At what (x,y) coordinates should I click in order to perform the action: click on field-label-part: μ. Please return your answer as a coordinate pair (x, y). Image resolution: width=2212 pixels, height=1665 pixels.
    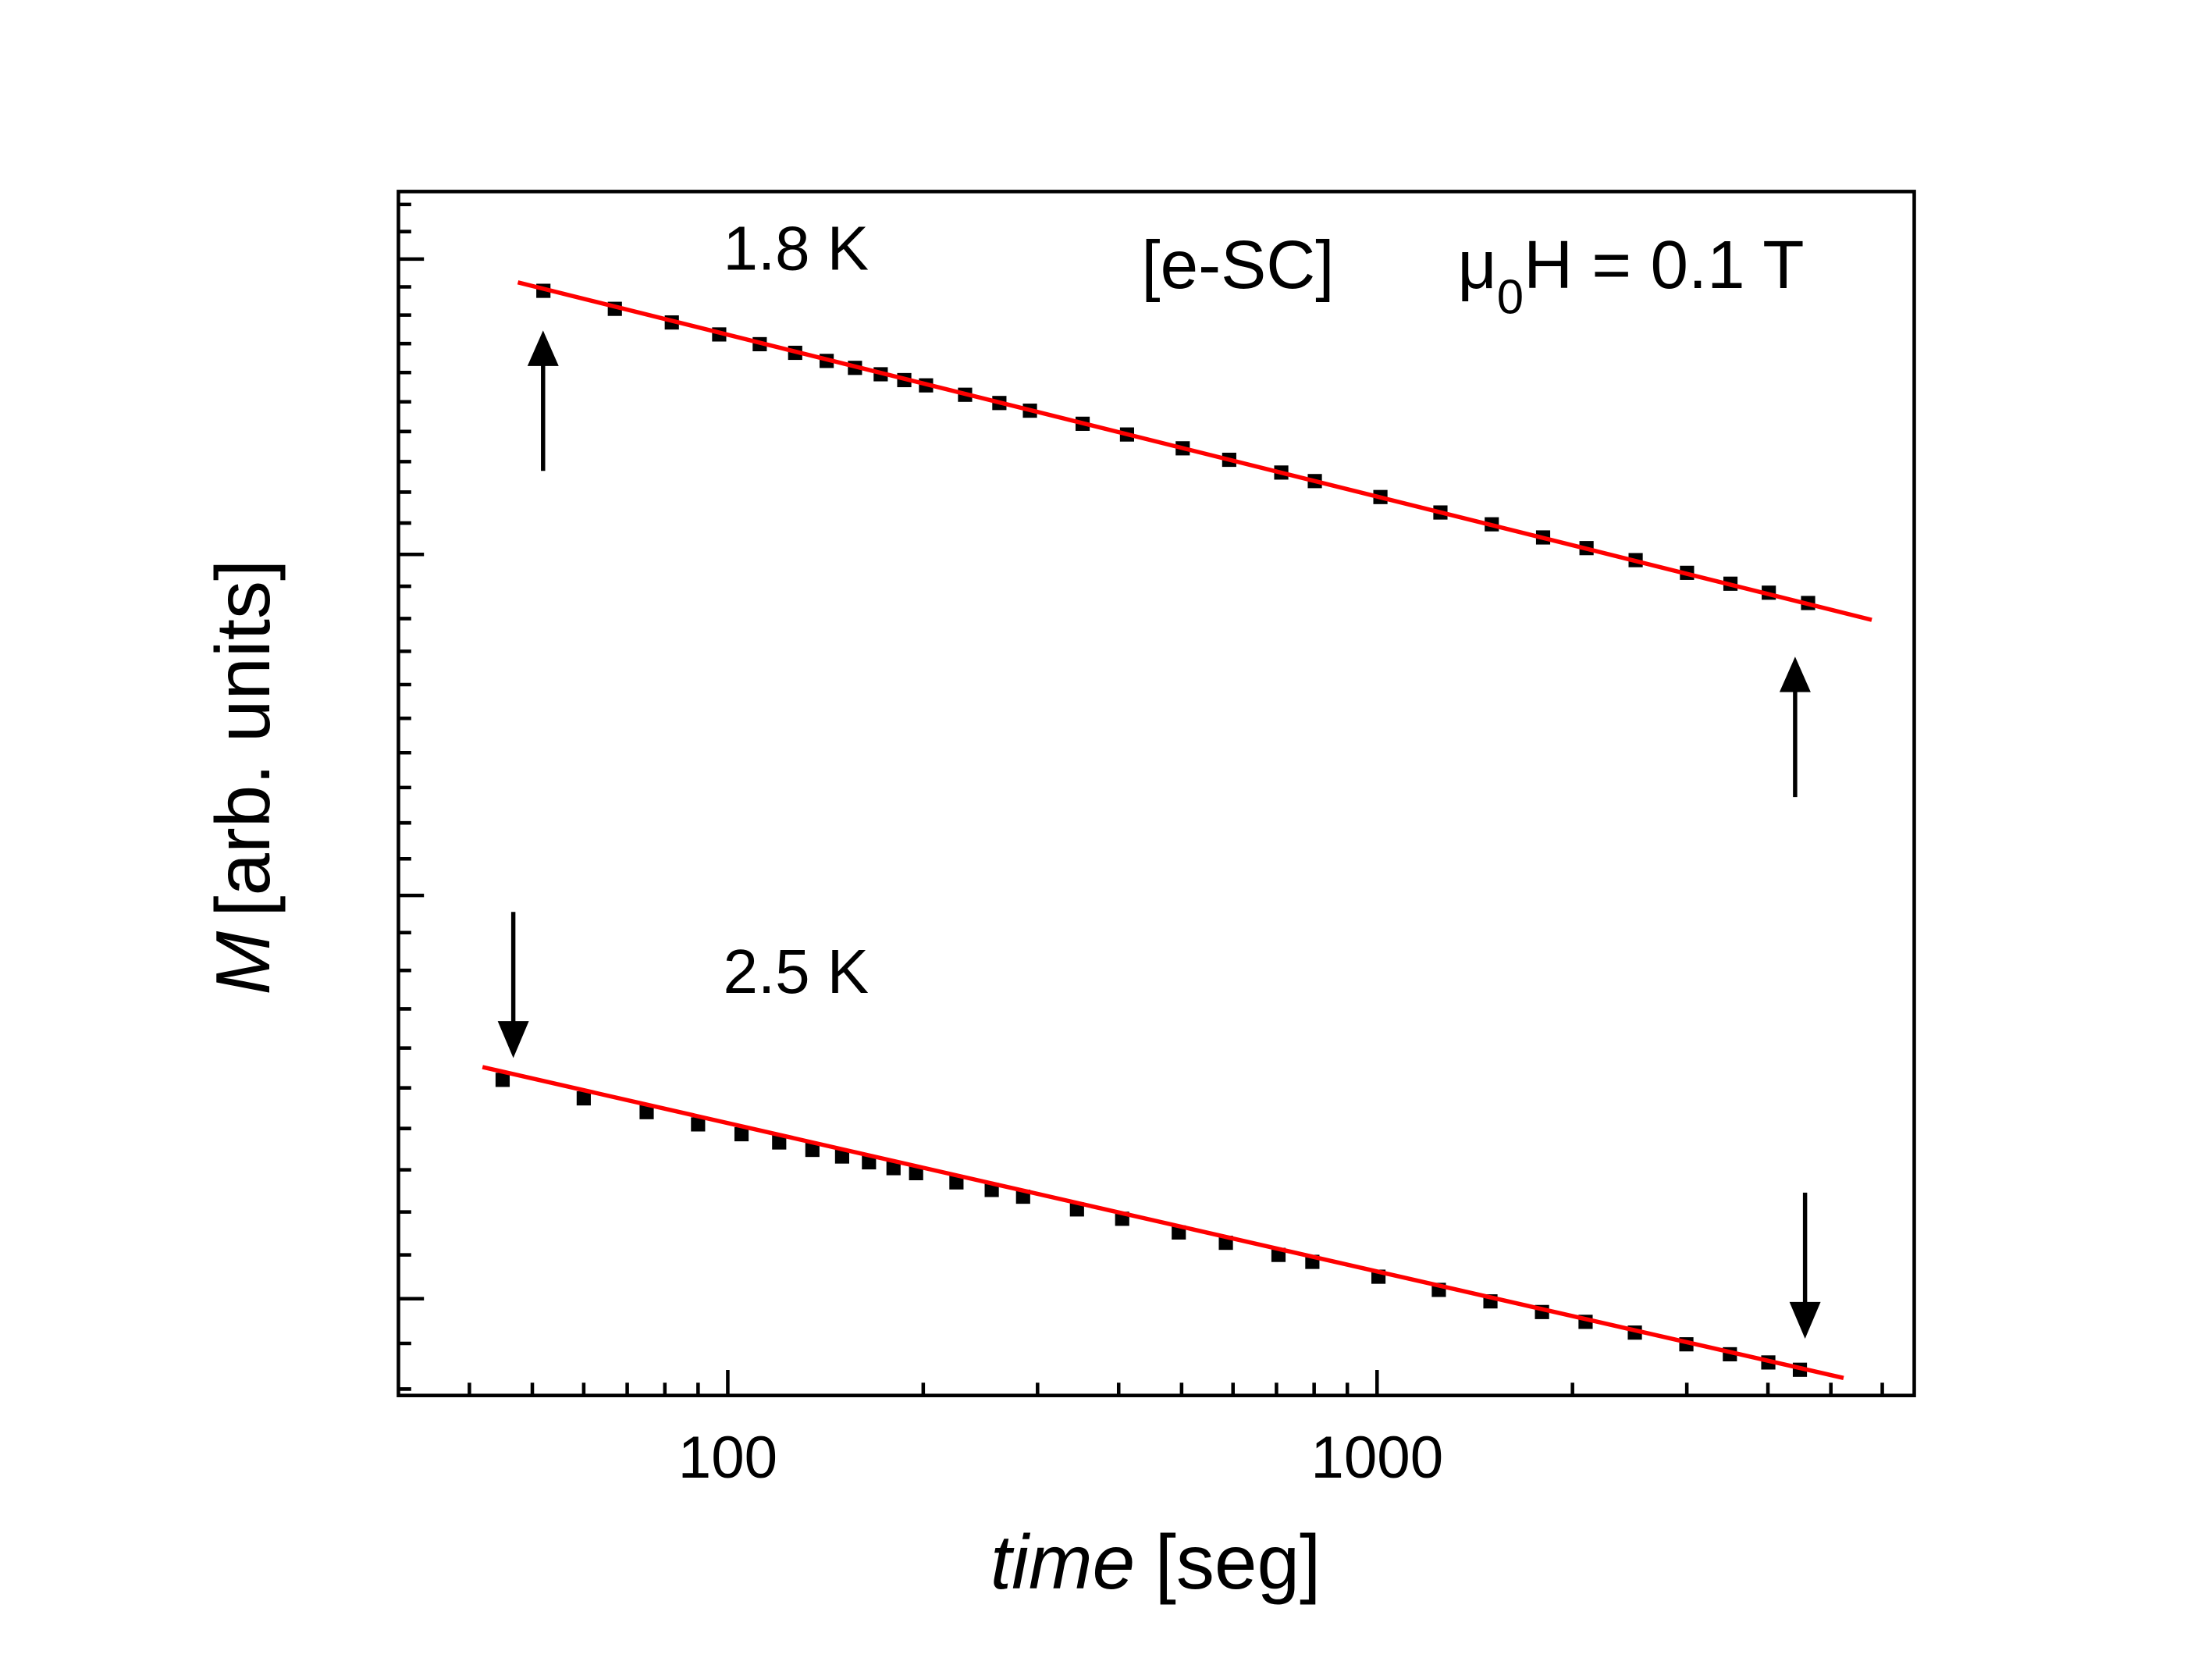
    Looking at the image, I should click on (1478, 265).